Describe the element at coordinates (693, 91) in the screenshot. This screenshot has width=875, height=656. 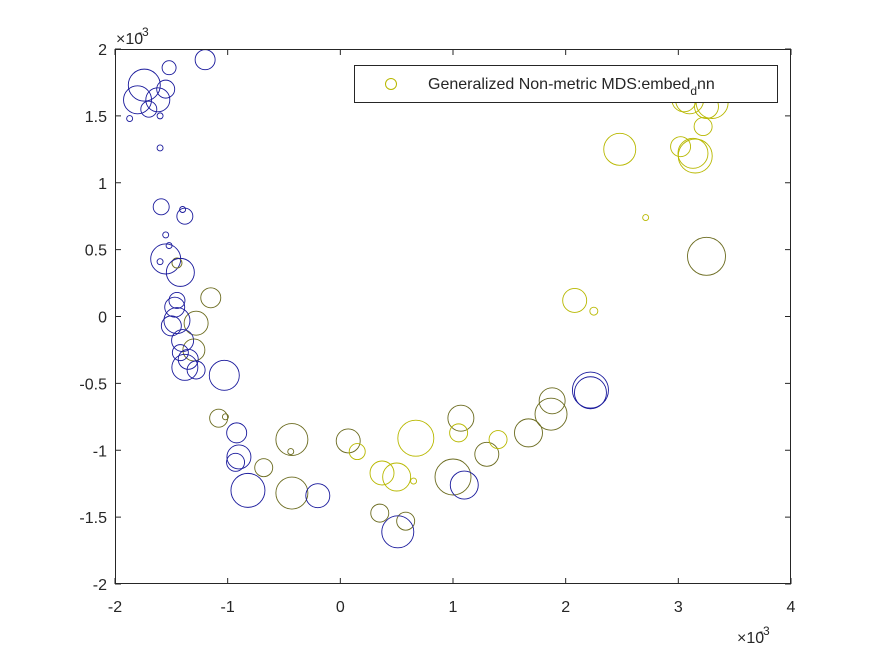
I see `legend-label-sub: d` at that location.